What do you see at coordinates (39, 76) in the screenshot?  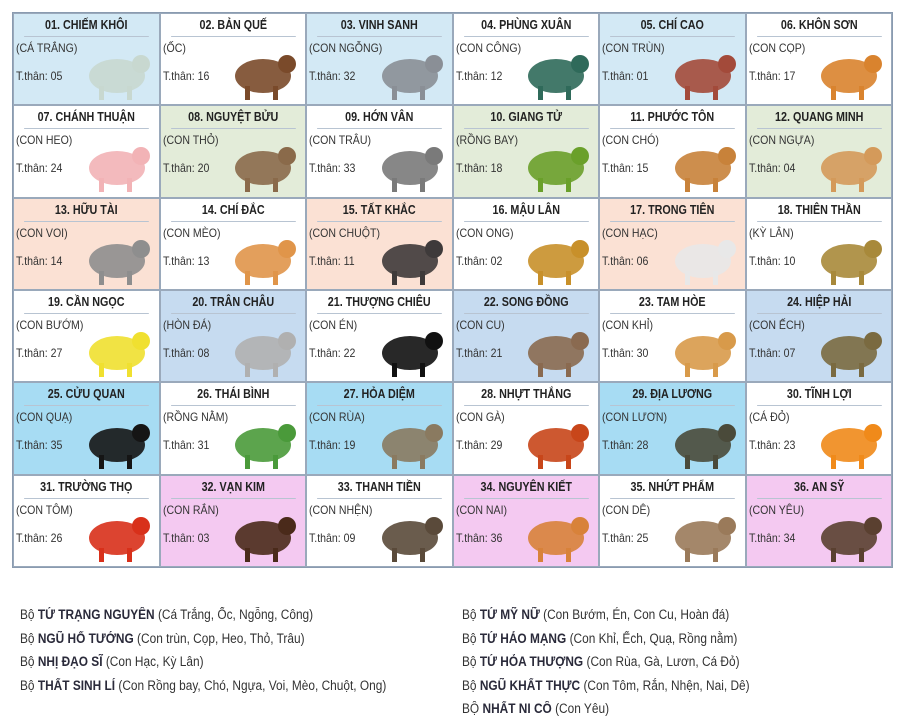 I see `tthan-number: T.thân: 05` at bounding box center [39, 76].